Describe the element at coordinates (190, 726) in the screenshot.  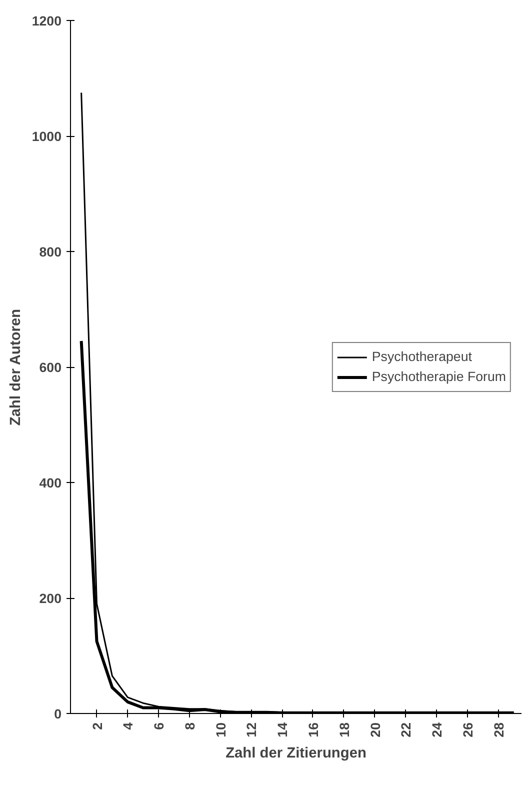
I see `x-tick-label: 8` at that location.